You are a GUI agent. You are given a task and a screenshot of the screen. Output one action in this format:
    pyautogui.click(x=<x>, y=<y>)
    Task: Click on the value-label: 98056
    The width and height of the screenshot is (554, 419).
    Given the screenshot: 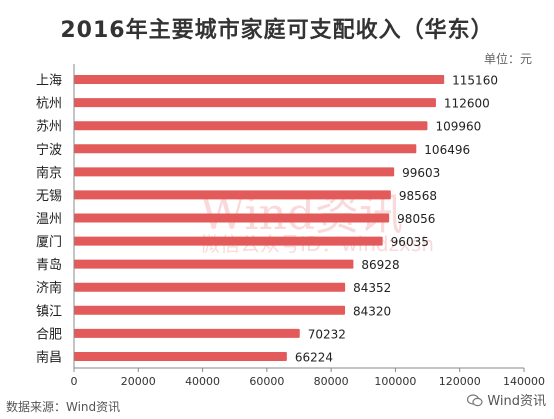 What is the action you would take?
    pyautogui.click(x=416, y=219)
    